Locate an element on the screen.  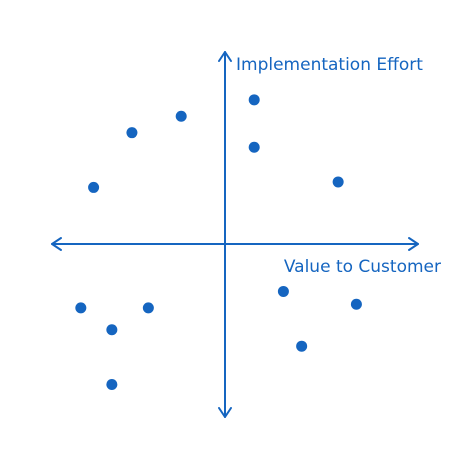
y-axis-arrow-bottom is located at coordinates (225, 412).